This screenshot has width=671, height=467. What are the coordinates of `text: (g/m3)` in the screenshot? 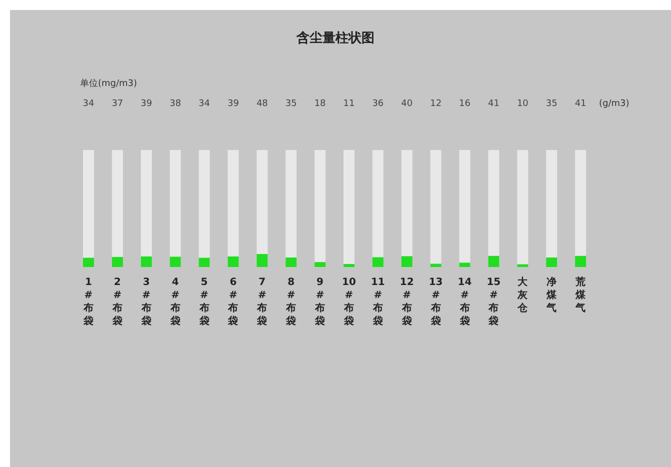 It's located at (614, 104).